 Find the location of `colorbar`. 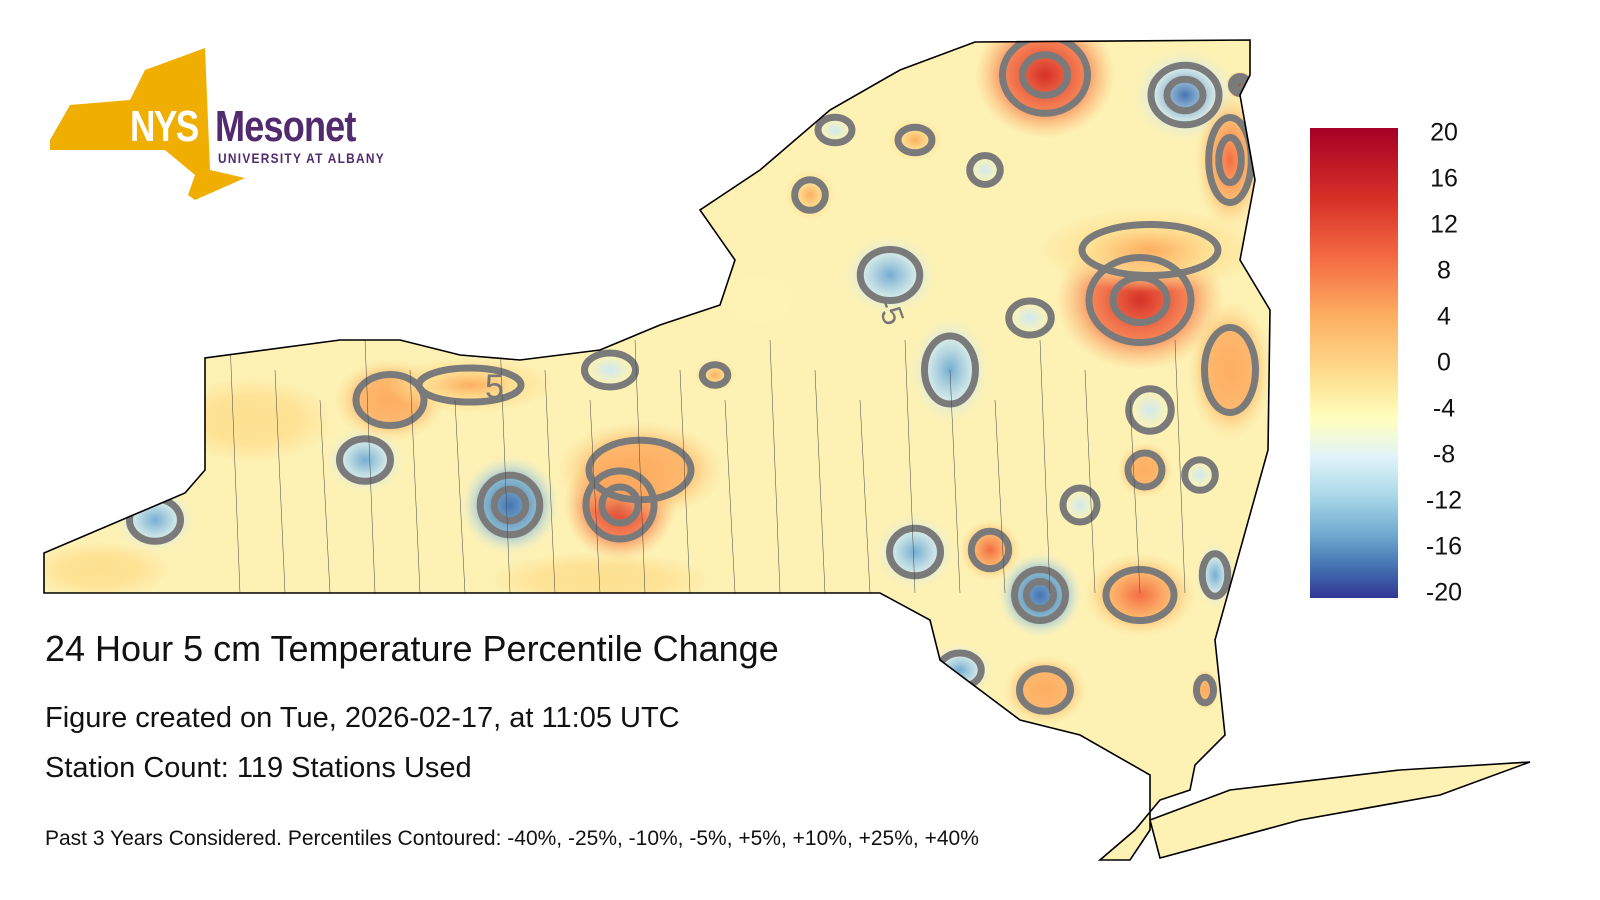

colorbar is located at coordinates (1354, 363).